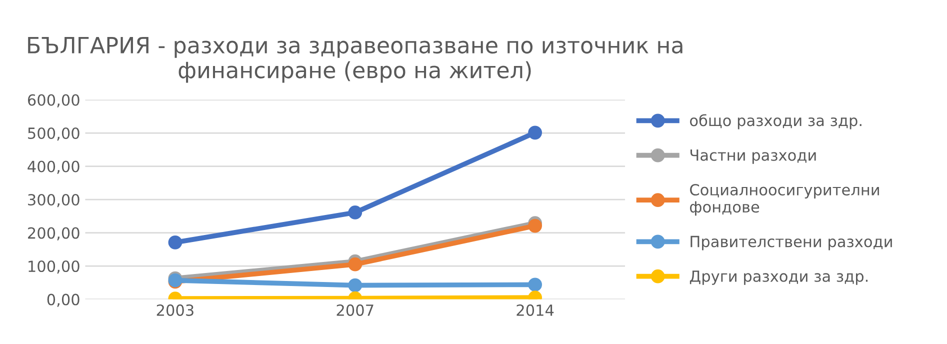 The width and height of the screenshot is (947, 344). Describe the element at coordinates (54, 267) in the screenshot. I see `y-tick-label: 100,00` at that location.